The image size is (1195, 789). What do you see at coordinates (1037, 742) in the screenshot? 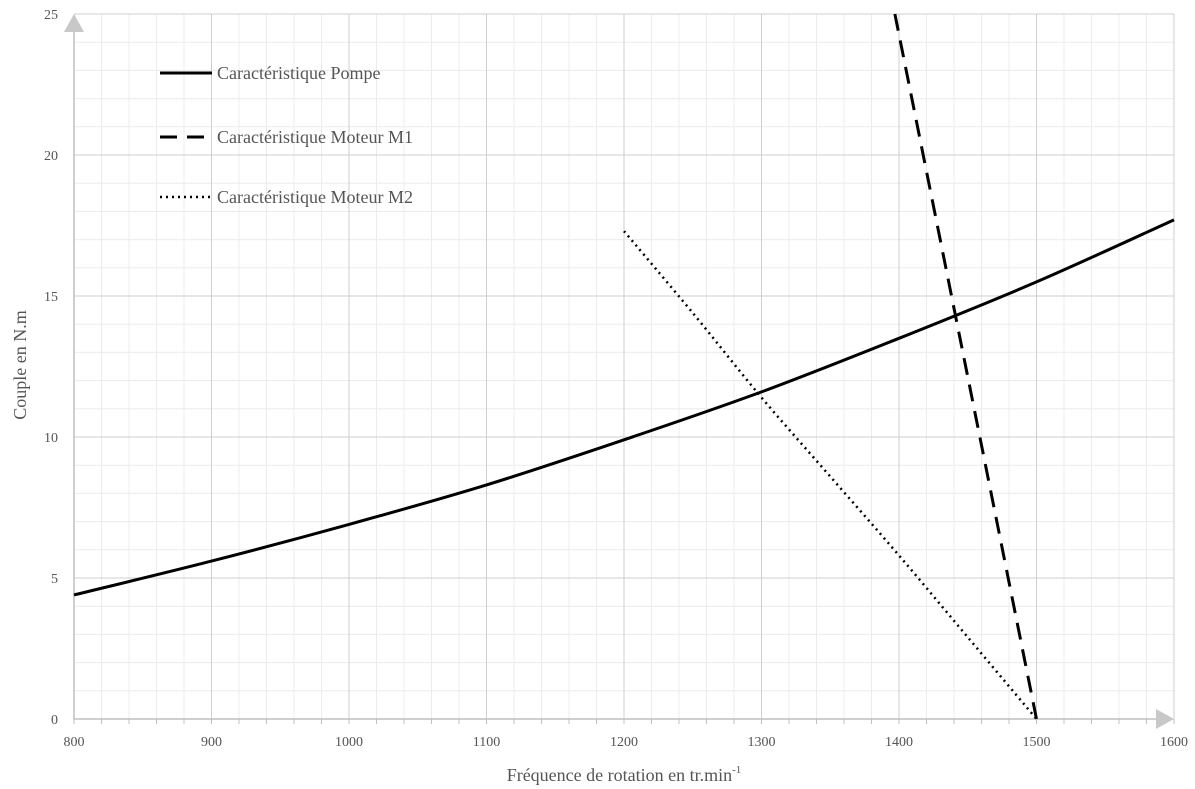
I see `x-tick-label: 1500` at bounding box center [1037, 742].